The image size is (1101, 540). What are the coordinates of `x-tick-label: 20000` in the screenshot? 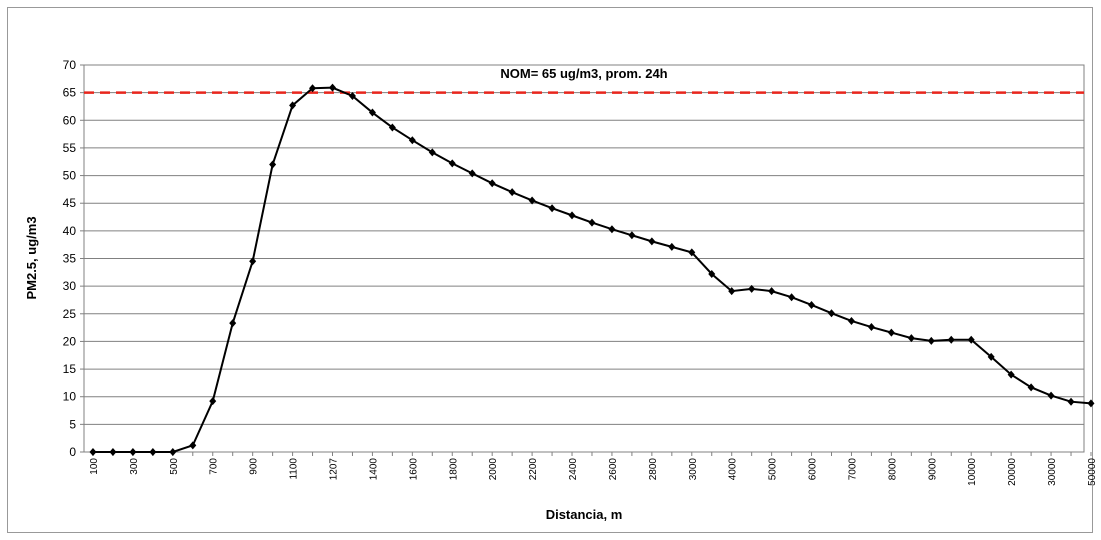 It's located at (1012, 472).